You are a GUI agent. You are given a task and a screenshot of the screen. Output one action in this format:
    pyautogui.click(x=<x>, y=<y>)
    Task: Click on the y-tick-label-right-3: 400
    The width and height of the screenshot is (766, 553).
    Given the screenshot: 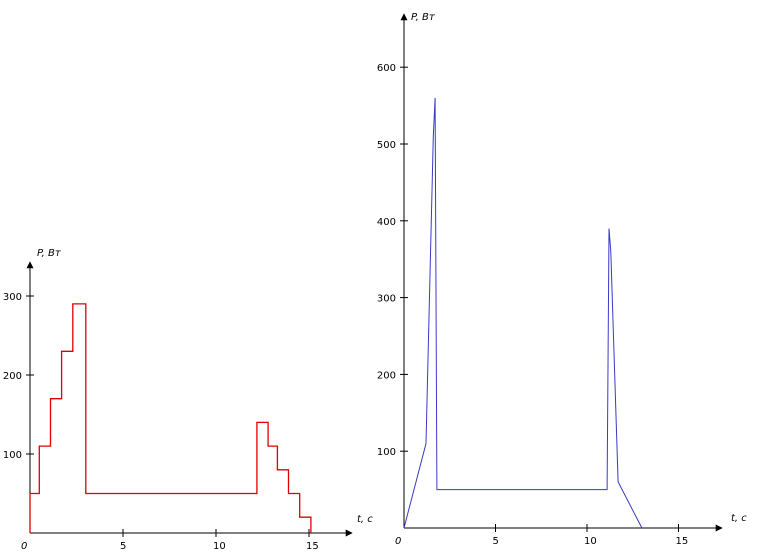 What is the action you would take?
    pyautogui.click(x=386, y=222)
    